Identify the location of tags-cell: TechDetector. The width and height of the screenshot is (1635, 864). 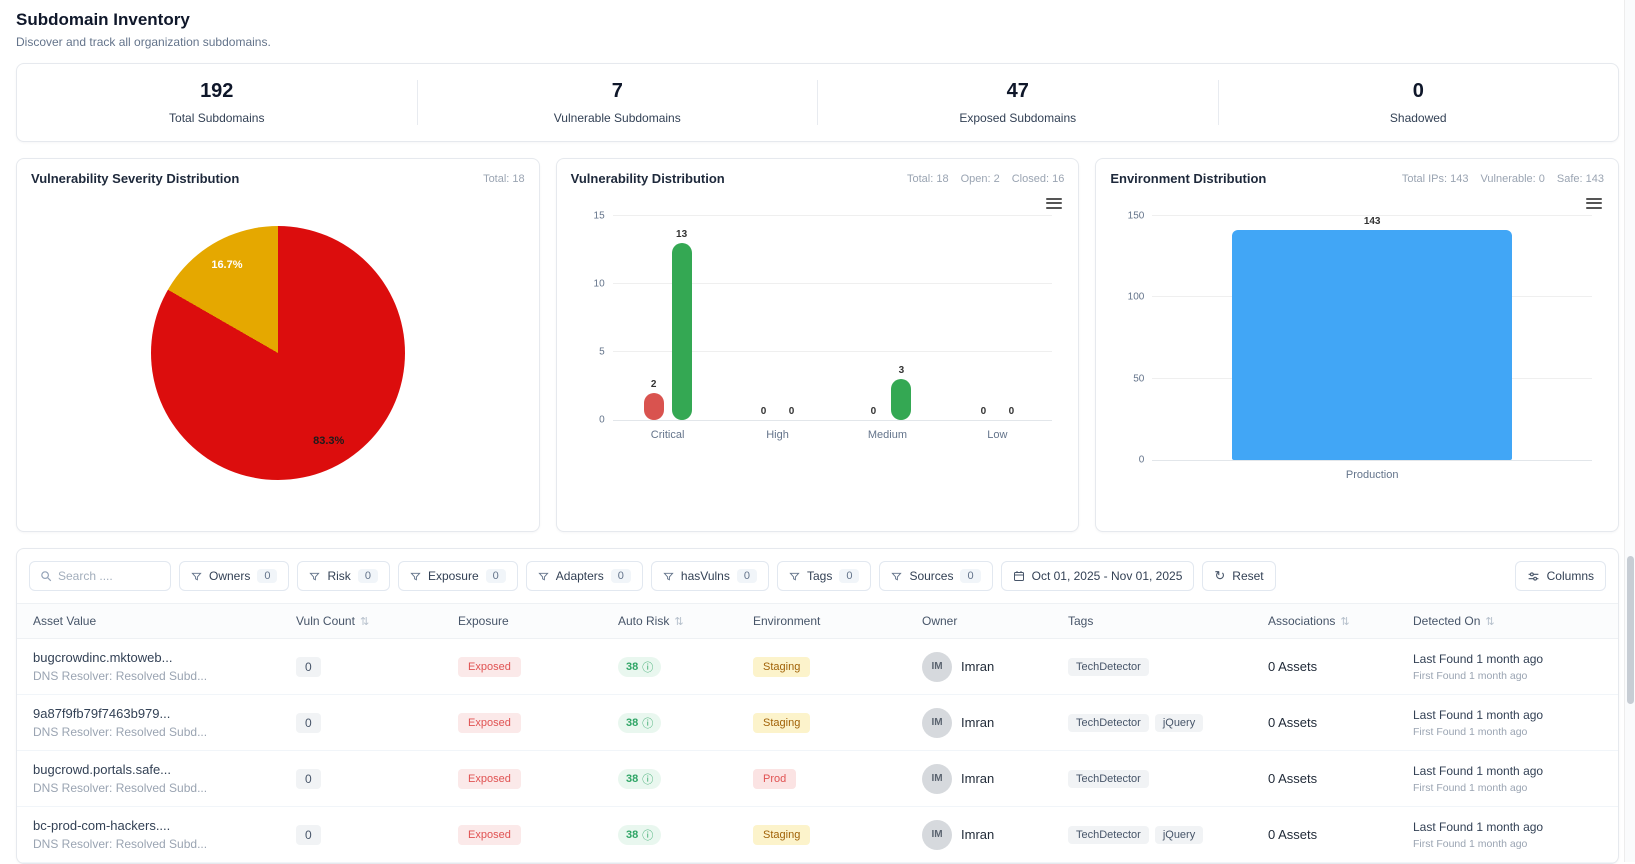
(1156, 778).